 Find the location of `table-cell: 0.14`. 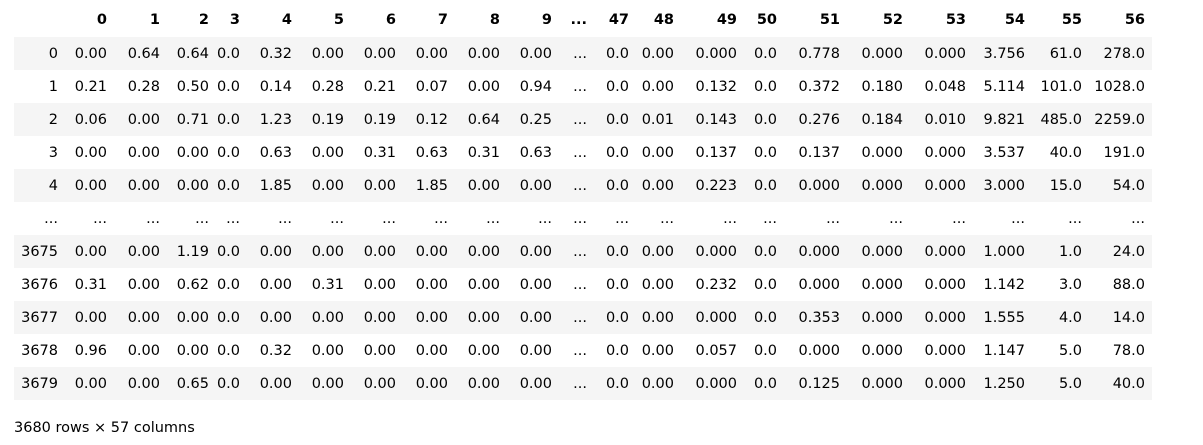

table-cell: 0.14 is located at coordinates (275, 86).